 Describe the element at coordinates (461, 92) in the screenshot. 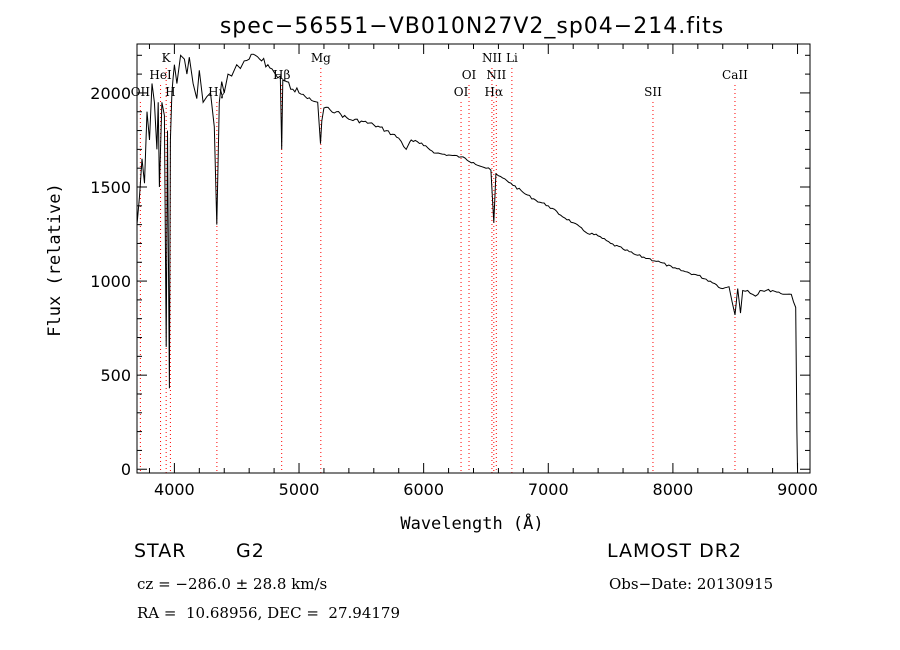

I see `line-label-7: OI` at that location.